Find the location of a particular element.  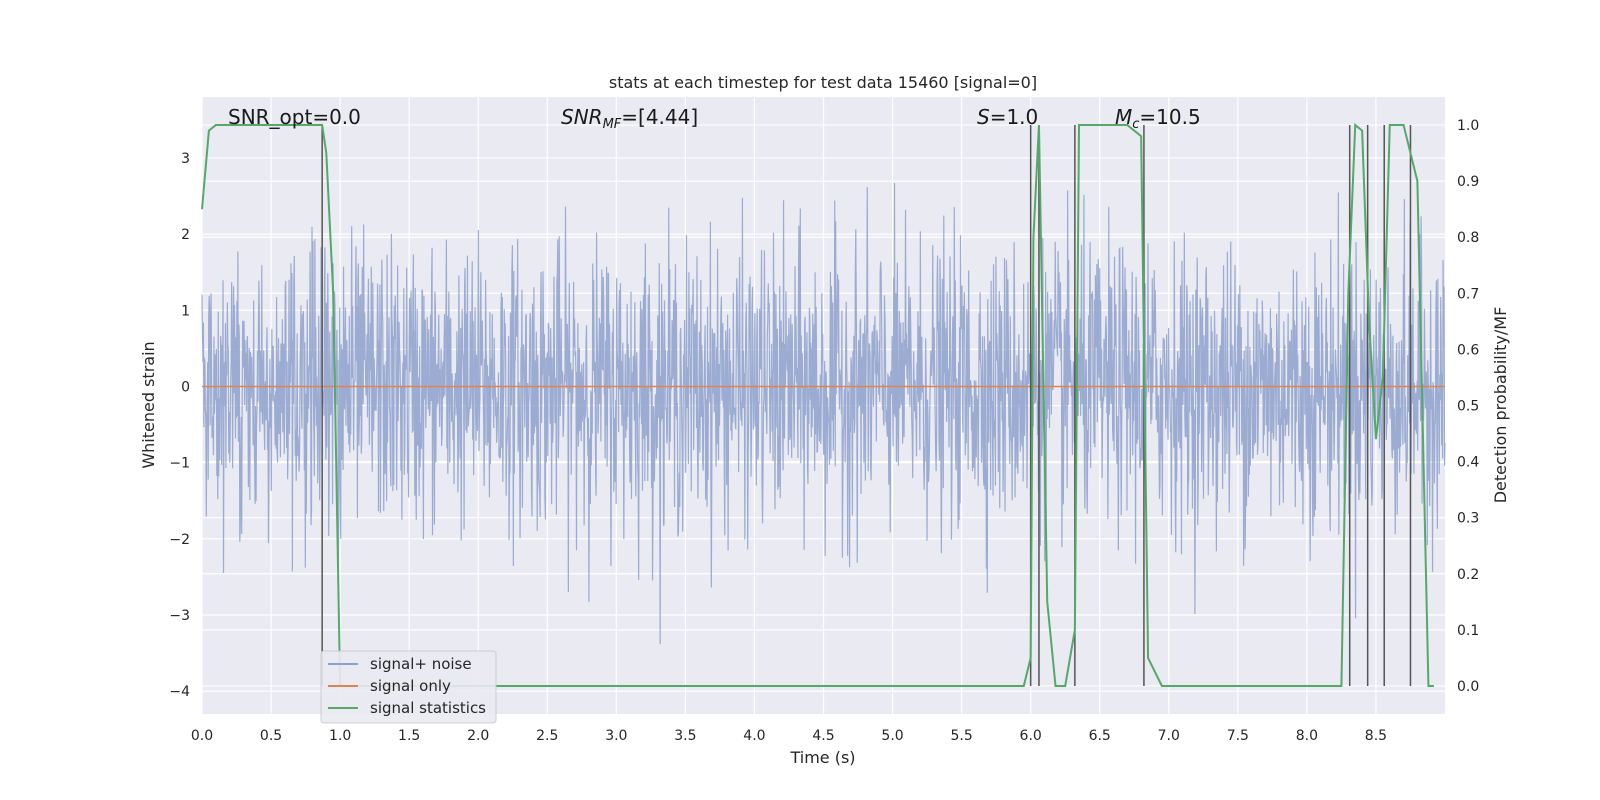

x-tick-label: 6.5 is located at coordinates (1100, 736).